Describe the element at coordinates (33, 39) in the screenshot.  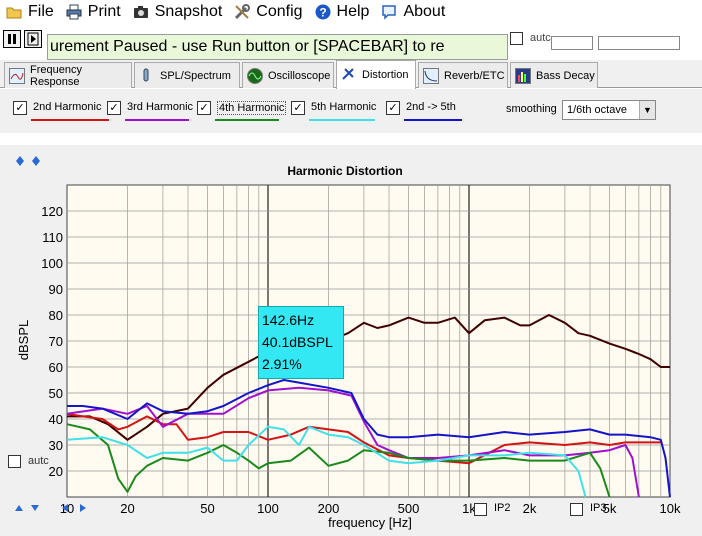
I see `run-button` at that location.